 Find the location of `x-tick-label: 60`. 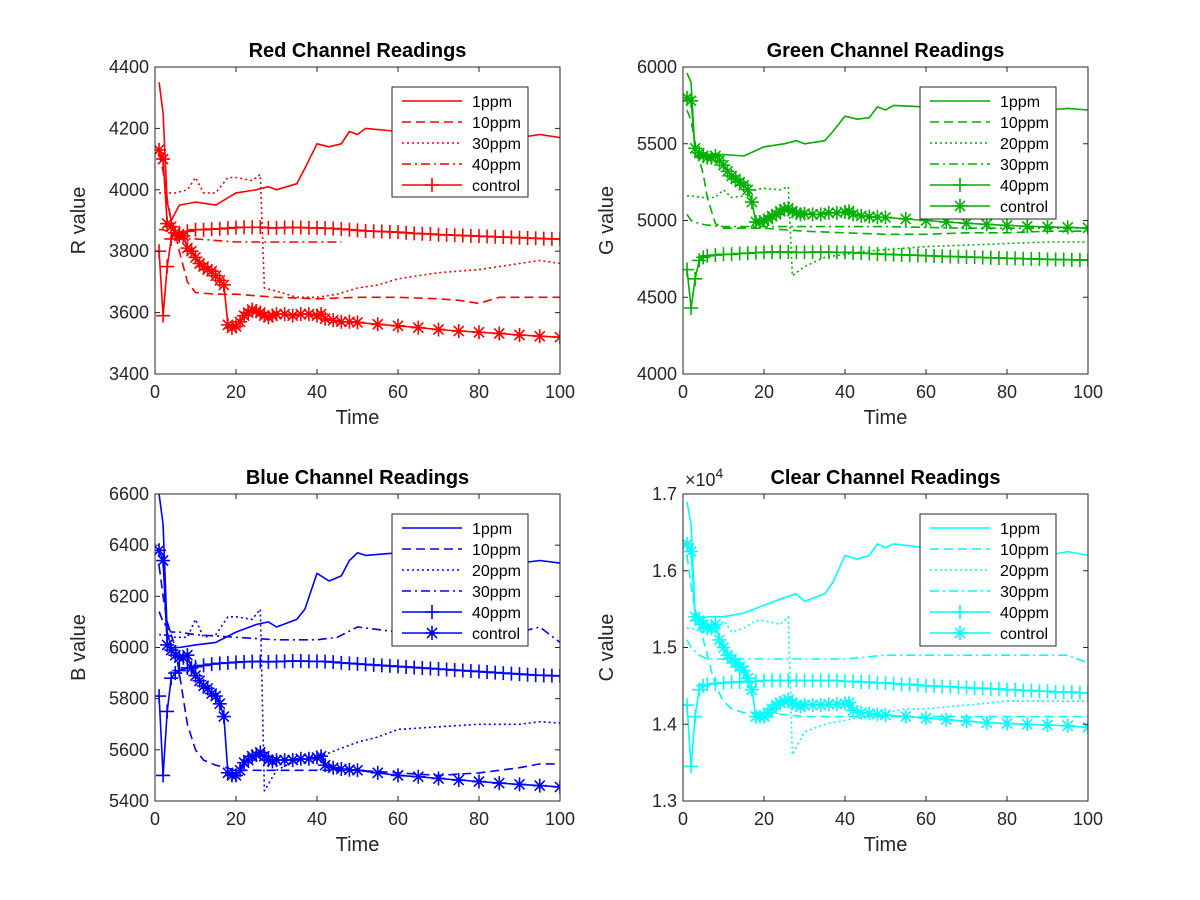

x-tick-label: 60 is located at coordinates (926, 392).